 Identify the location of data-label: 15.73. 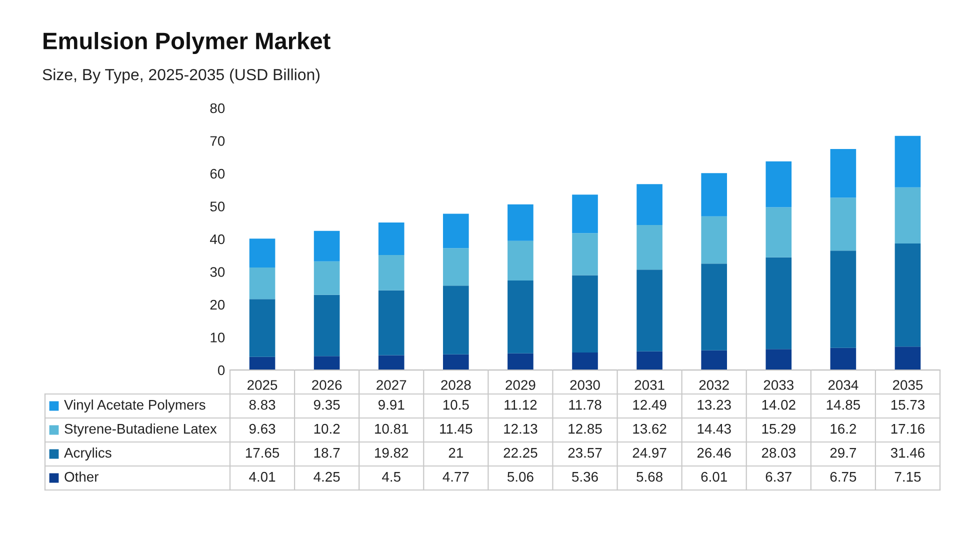
(907, 405).